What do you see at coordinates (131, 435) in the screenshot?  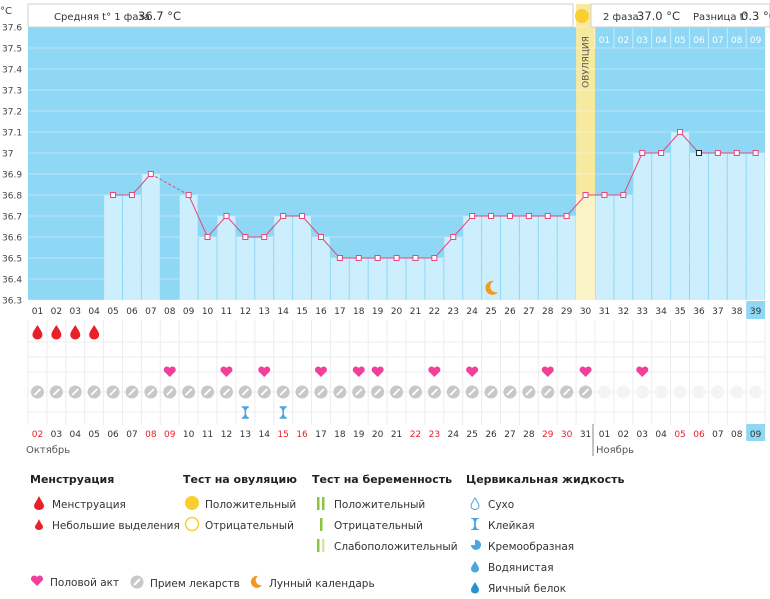 I see `date-label: 07` at bounding box center [131, 435].